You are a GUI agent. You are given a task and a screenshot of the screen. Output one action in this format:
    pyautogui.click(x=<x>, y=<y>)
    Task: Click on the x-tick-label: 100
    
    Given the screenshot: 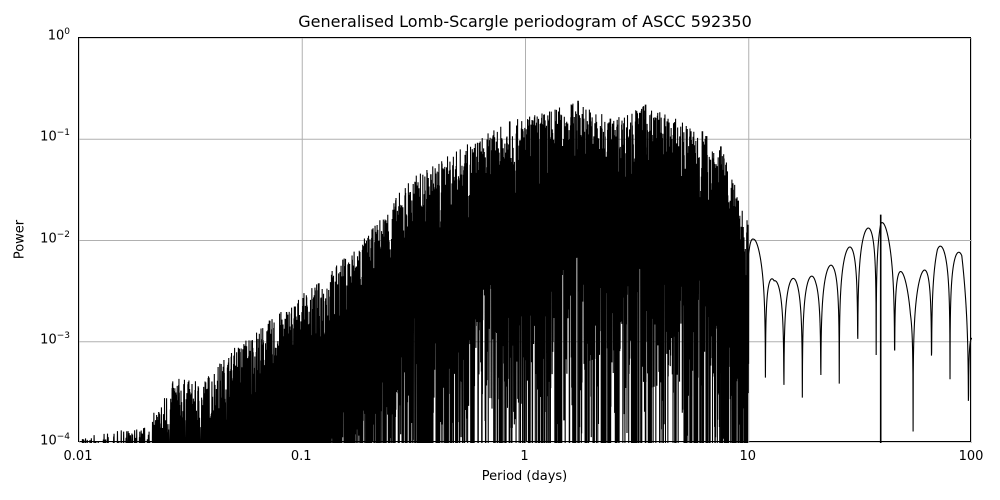 What is the action you would take?
    pyautogui.click(x=971, y=456)
    